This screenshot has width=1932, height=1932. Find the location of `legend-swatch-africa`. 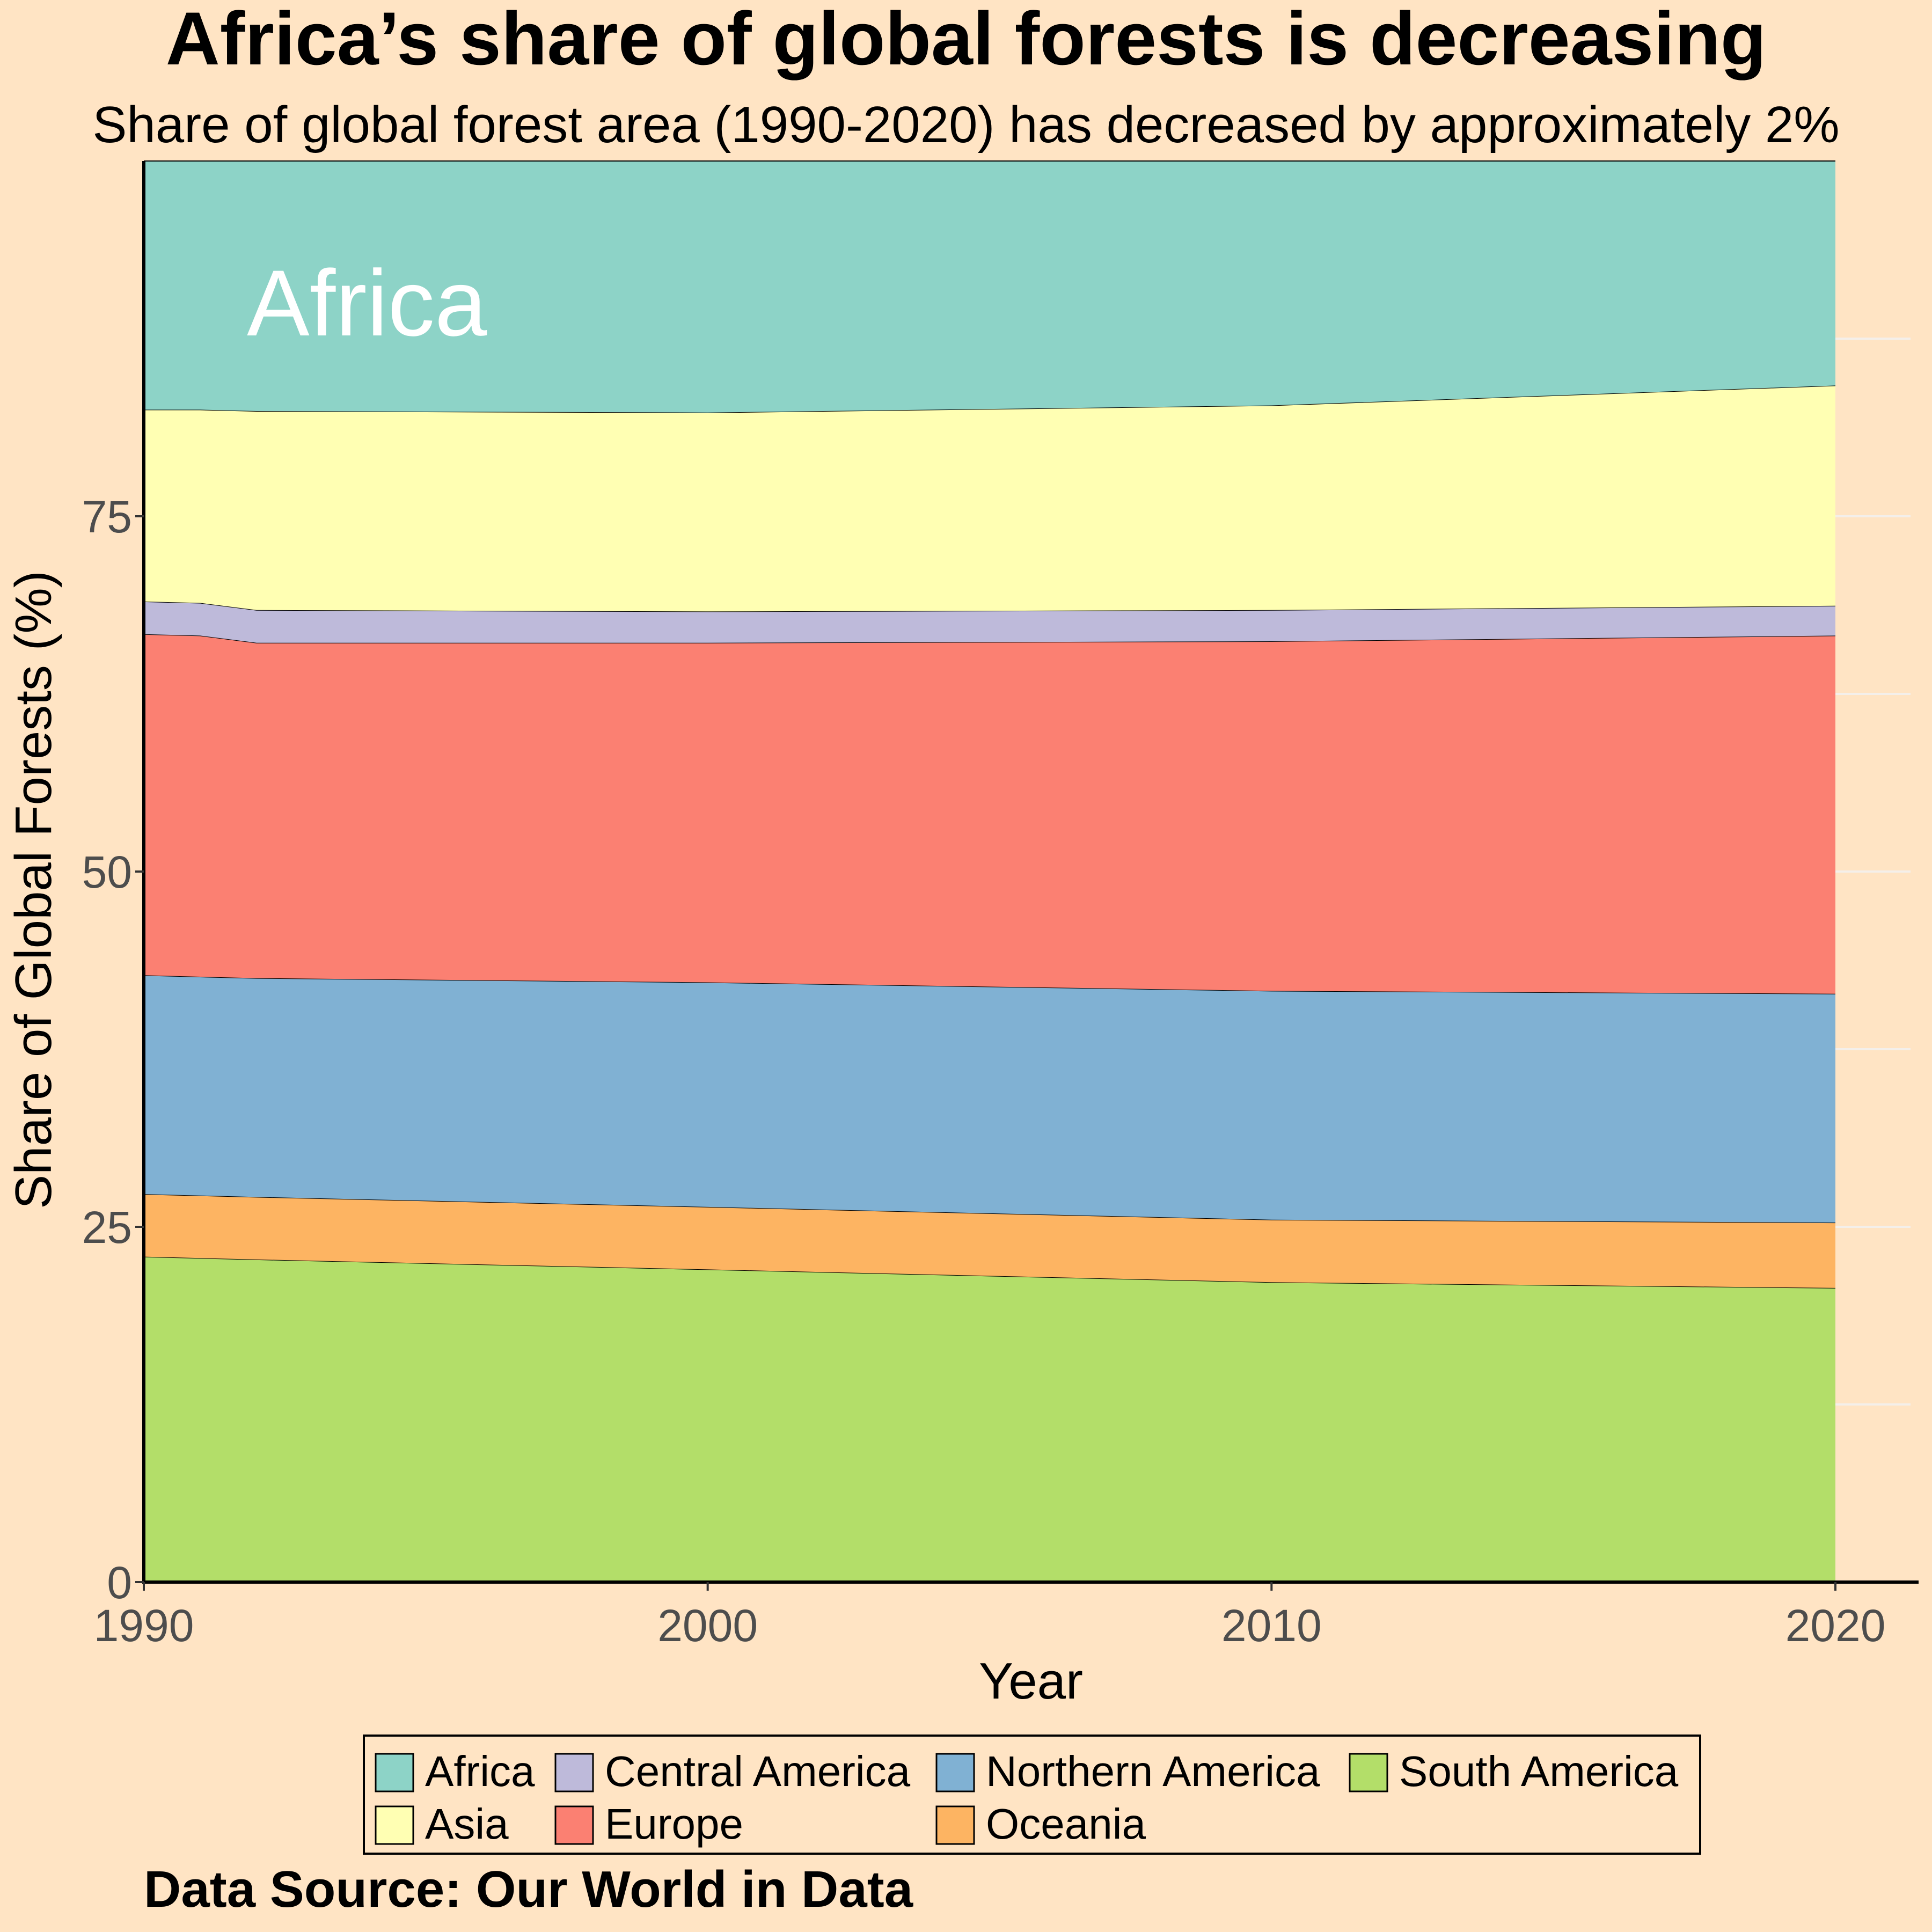

legend-swatch-africa is located at coordinates (394, 1772).